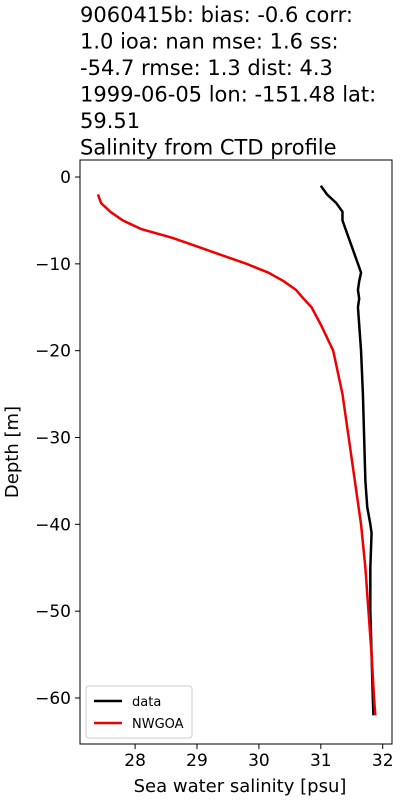  Describe the element at coordinates (53, 525) in the screenshot. I see `y-tick-label: −40` at that location.